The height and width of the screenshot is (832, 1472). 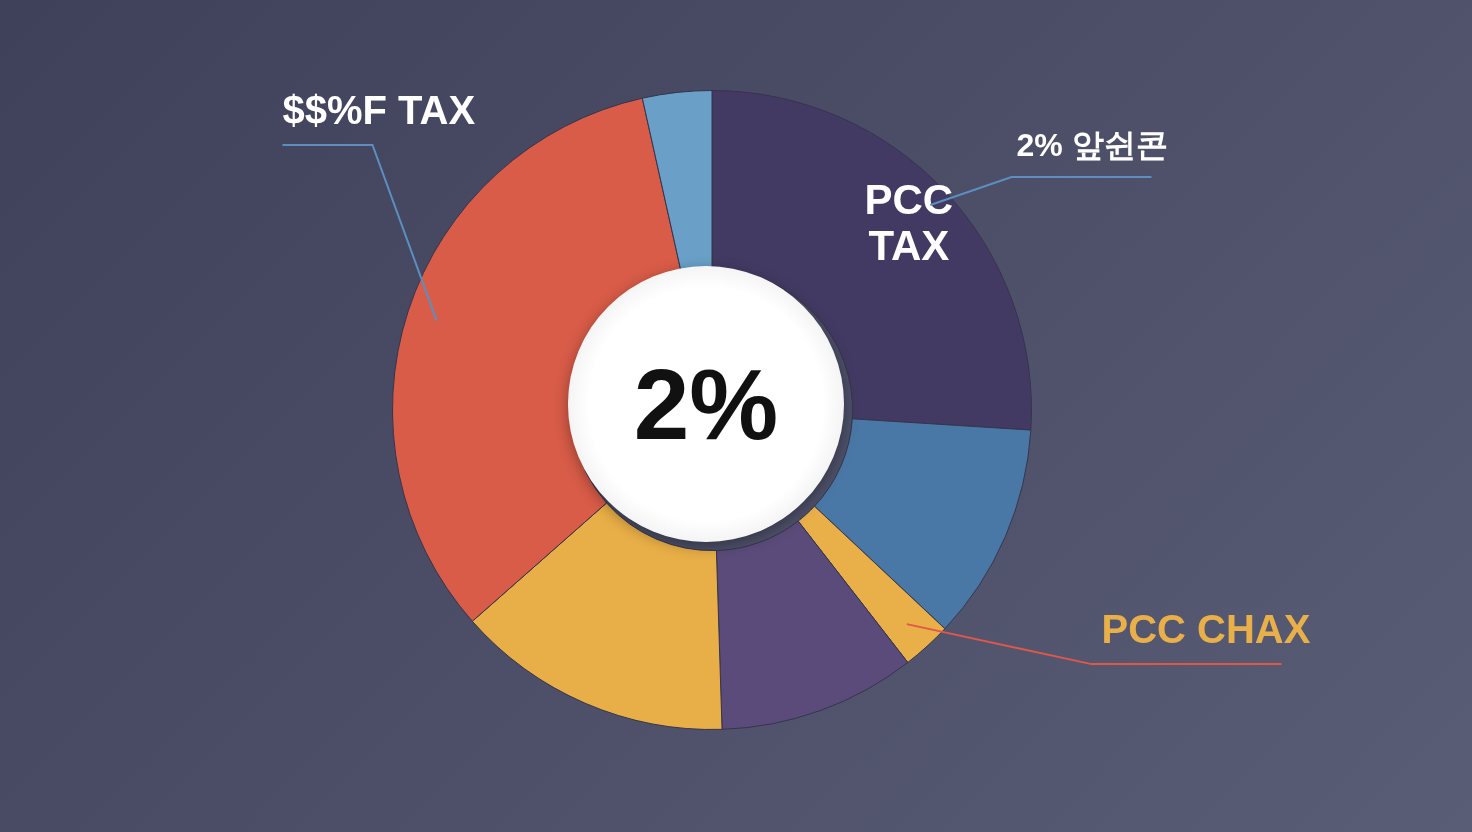 I want to click on slice-label: $$%F TAX, so click(x=379, y=110).